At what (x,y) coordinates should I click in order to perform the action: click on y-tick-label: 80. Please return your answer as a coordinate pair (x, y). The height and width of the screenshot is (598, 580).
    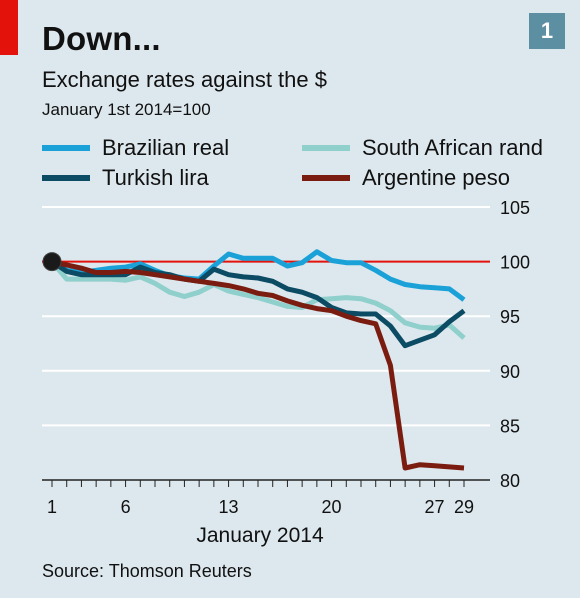
    Looking at the image, I should click on (510, 481).